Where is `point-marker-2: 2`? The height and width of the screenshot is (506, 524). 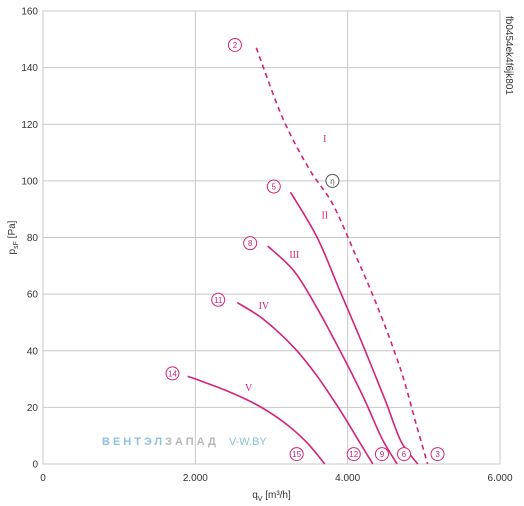 point-marker-2: 2 is located at coordinates (234, 44).